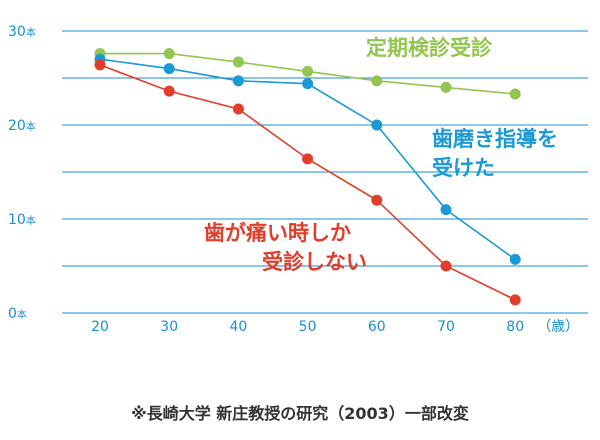 This screenshot has width=600, height=440. Describe the element at coordinates (515, 327) in the screenshot. I see `x-tick-label: 80` at that location.